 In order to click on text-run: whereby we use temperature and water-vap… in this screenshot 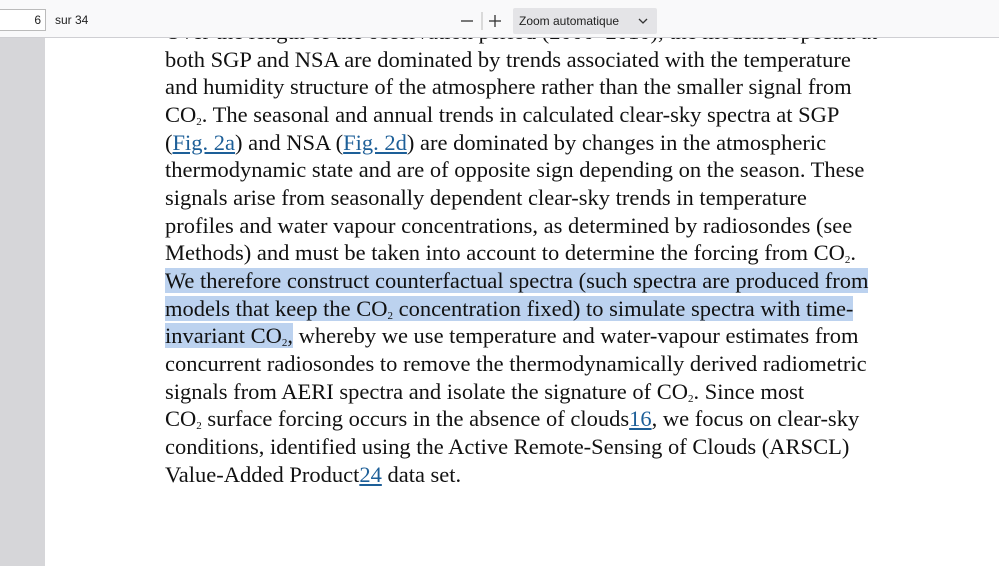, I will do `click(575, 336)`.